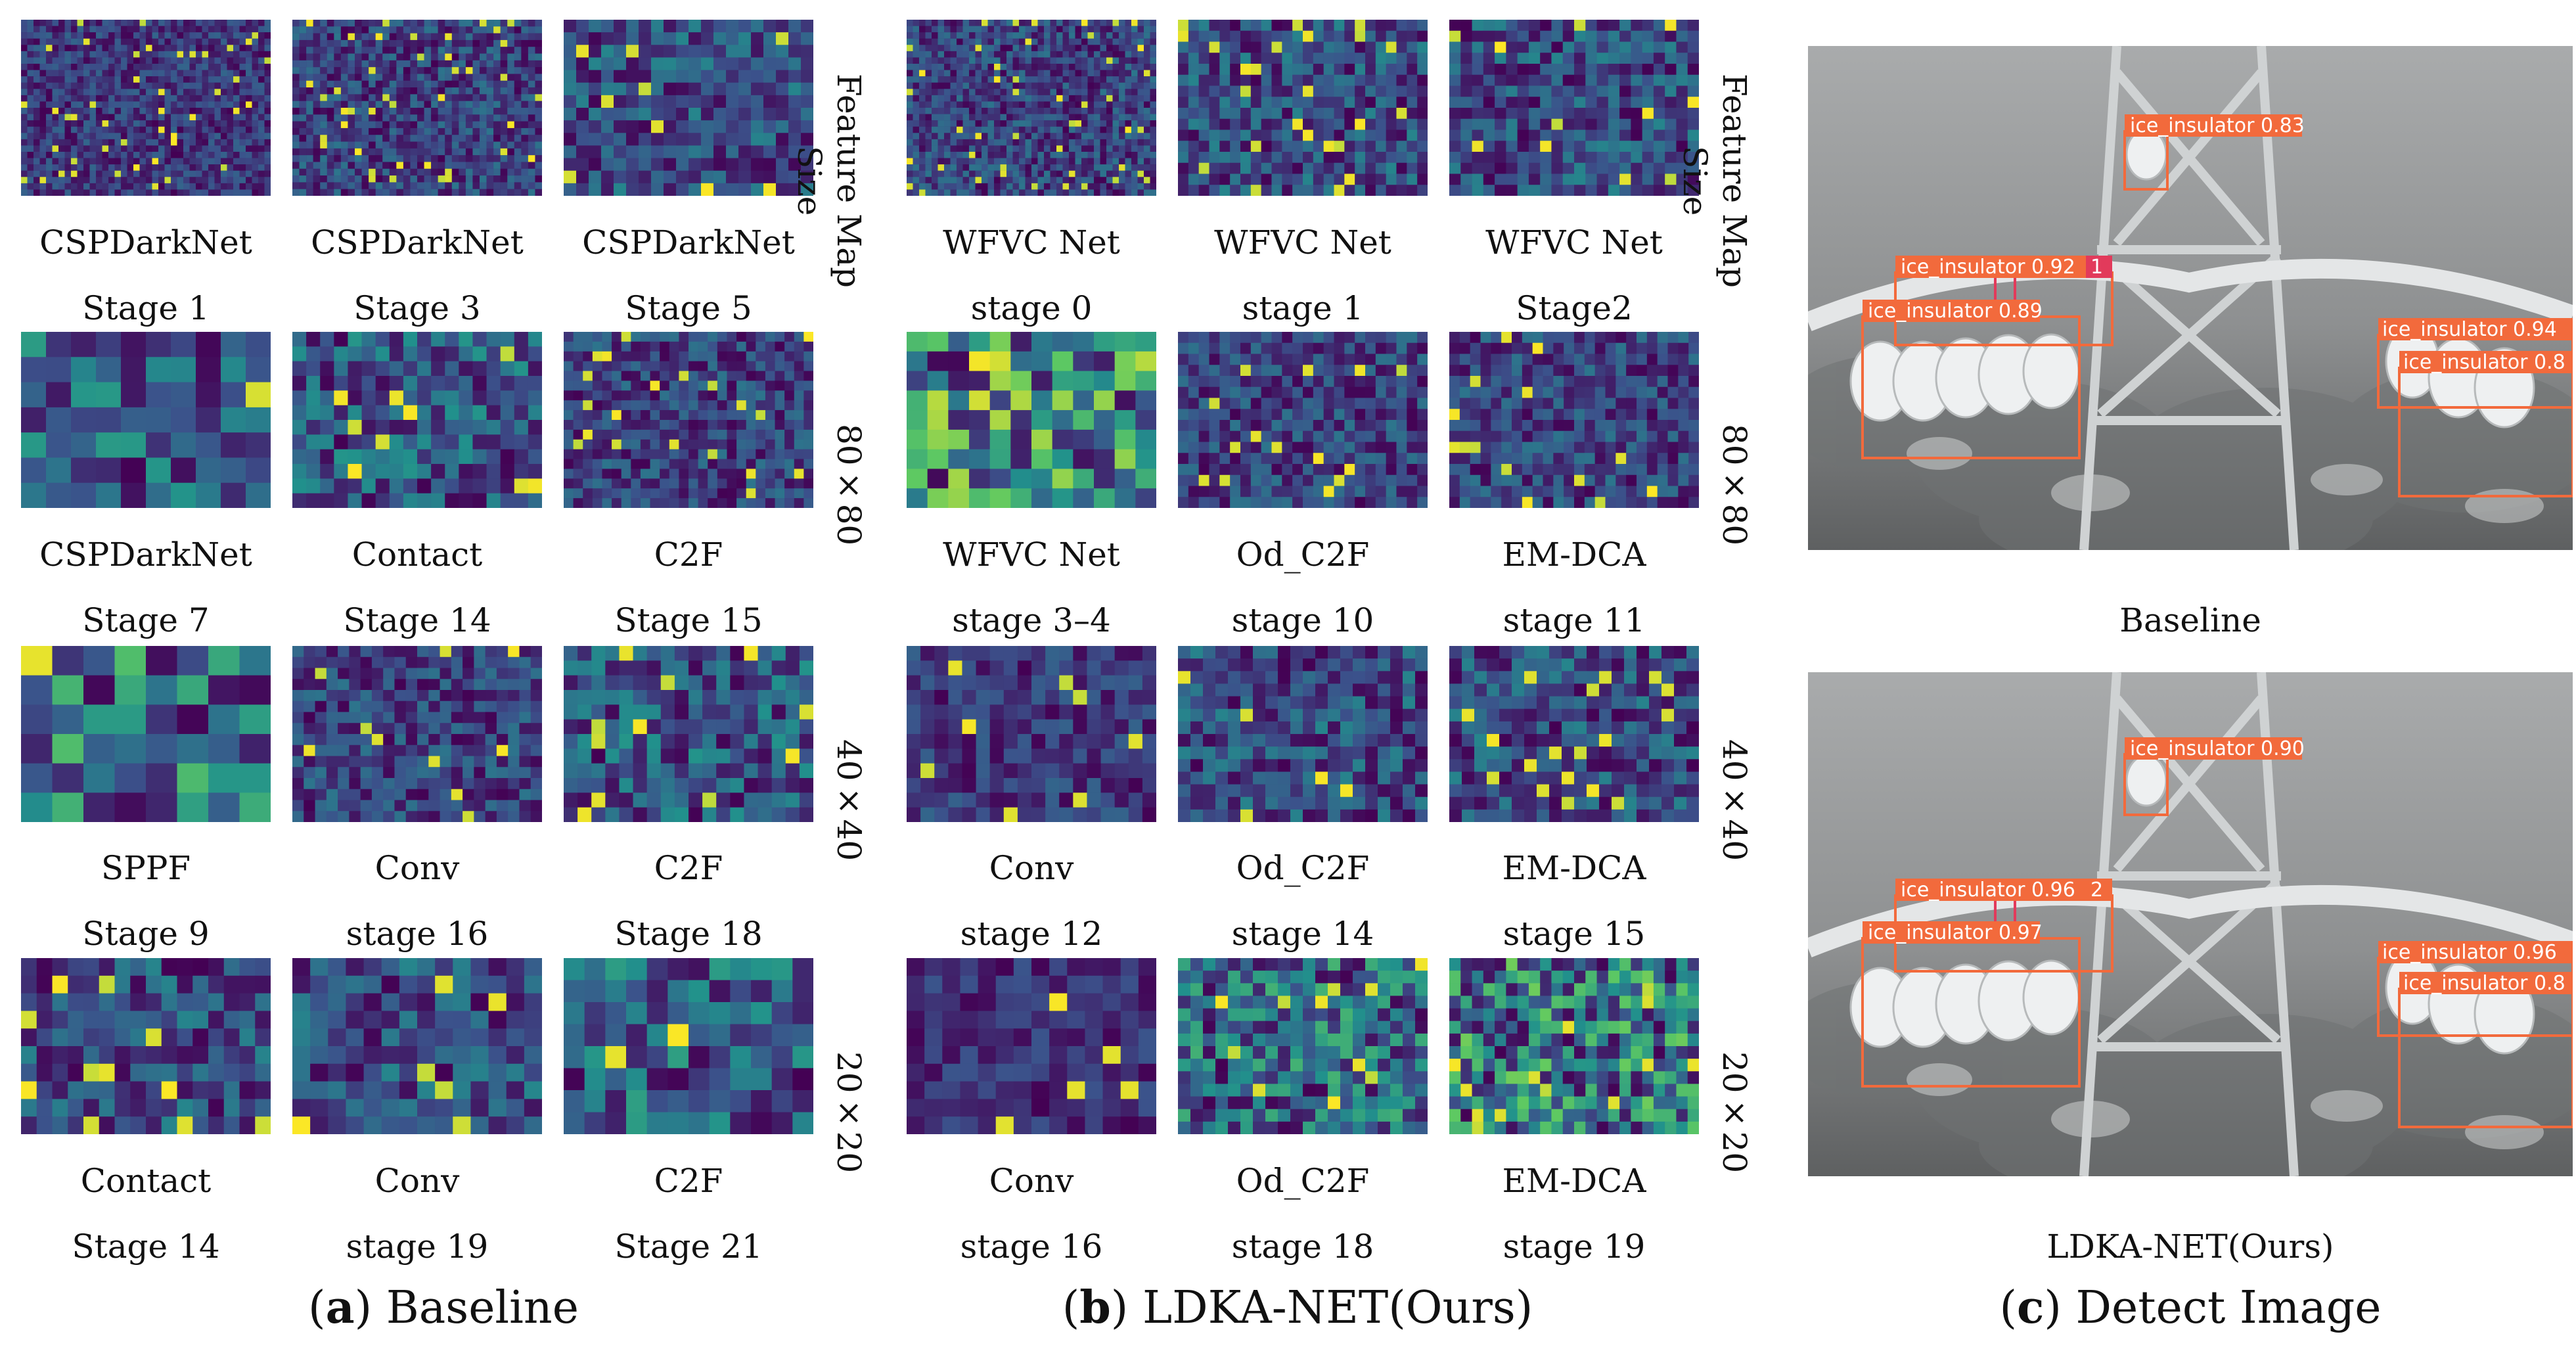 This screenshot has height=1353, width=2576. Describe the element at coordinates (1574, 587) in the screenshot. I see `label-b-6: EM-DCA stage 11` at that location.